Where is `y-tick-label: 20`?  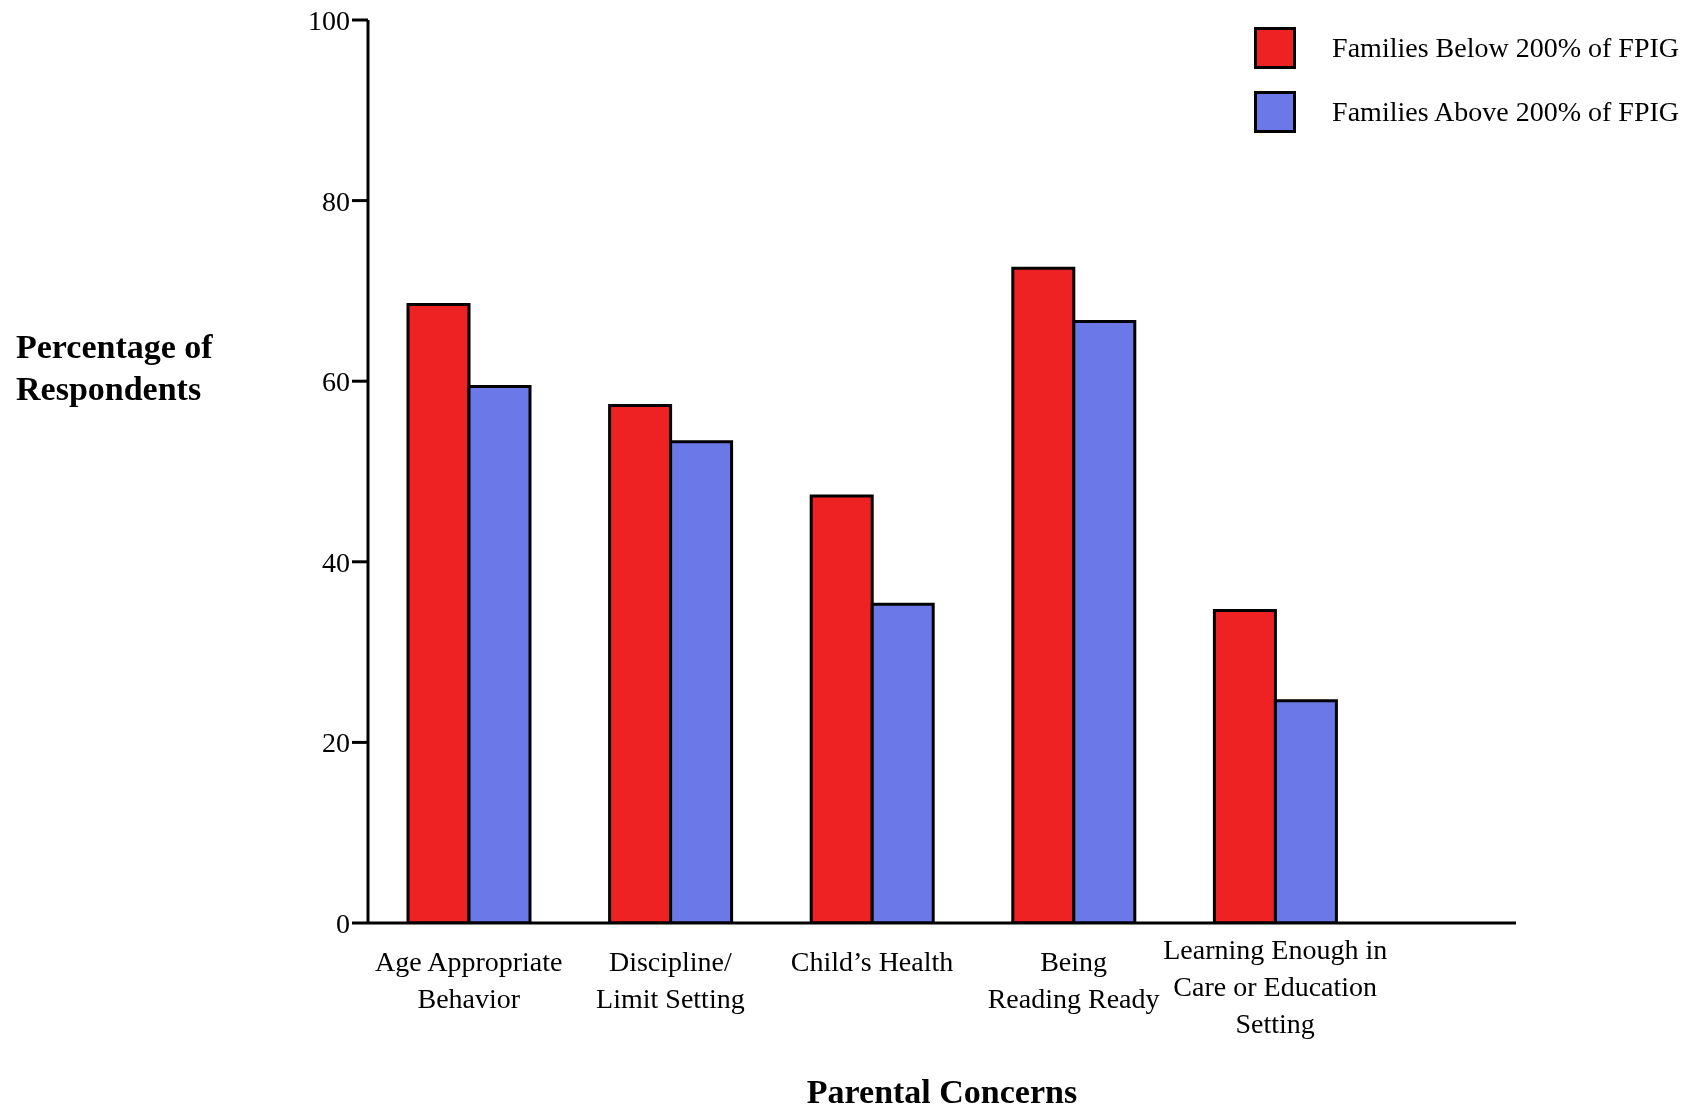 y-tick-label: 20 is located at coordinates (336, 743).